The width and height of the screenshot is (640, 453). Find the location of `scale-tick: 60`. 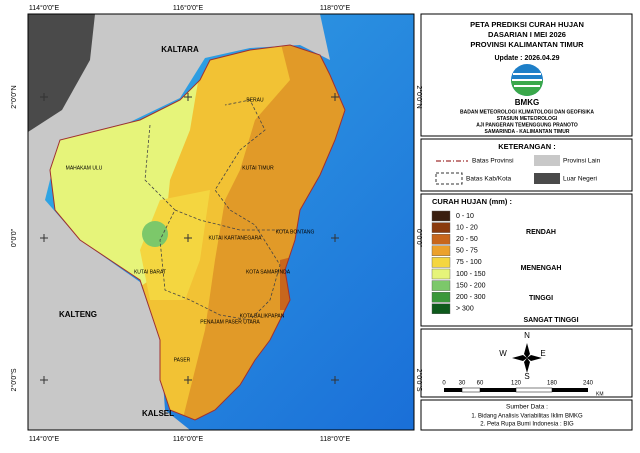

scale-tick: 60 is located at coordinates (480, 384).